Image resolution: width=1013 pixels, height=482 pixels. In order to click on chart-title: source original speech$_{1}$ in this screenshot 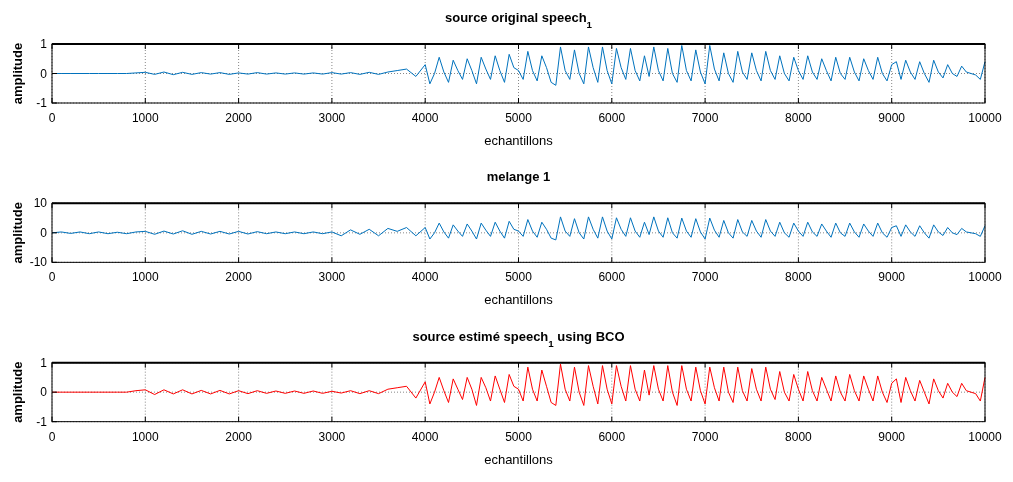, I will do `click(518, 20)`.